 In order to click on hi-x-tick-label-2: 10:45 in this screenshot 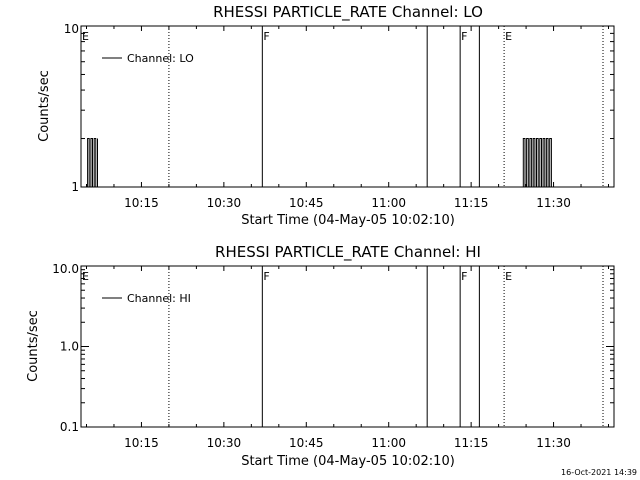, I will do `click(306, 443)`.